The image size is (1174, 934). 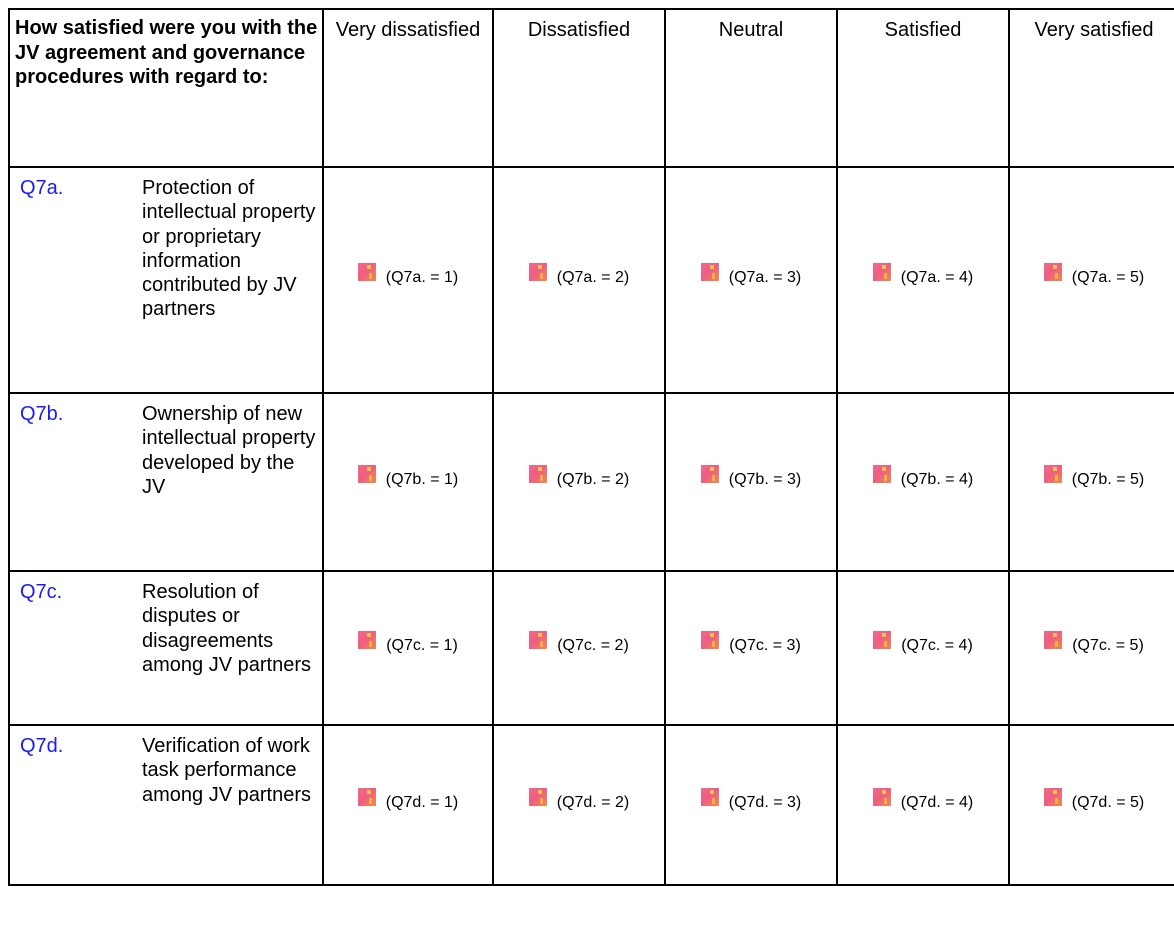 What do you see at coordinates (765, 645) in the screenshot?
I see `option-label: (Q7c. = 3)` at bounding box center [765, 645].